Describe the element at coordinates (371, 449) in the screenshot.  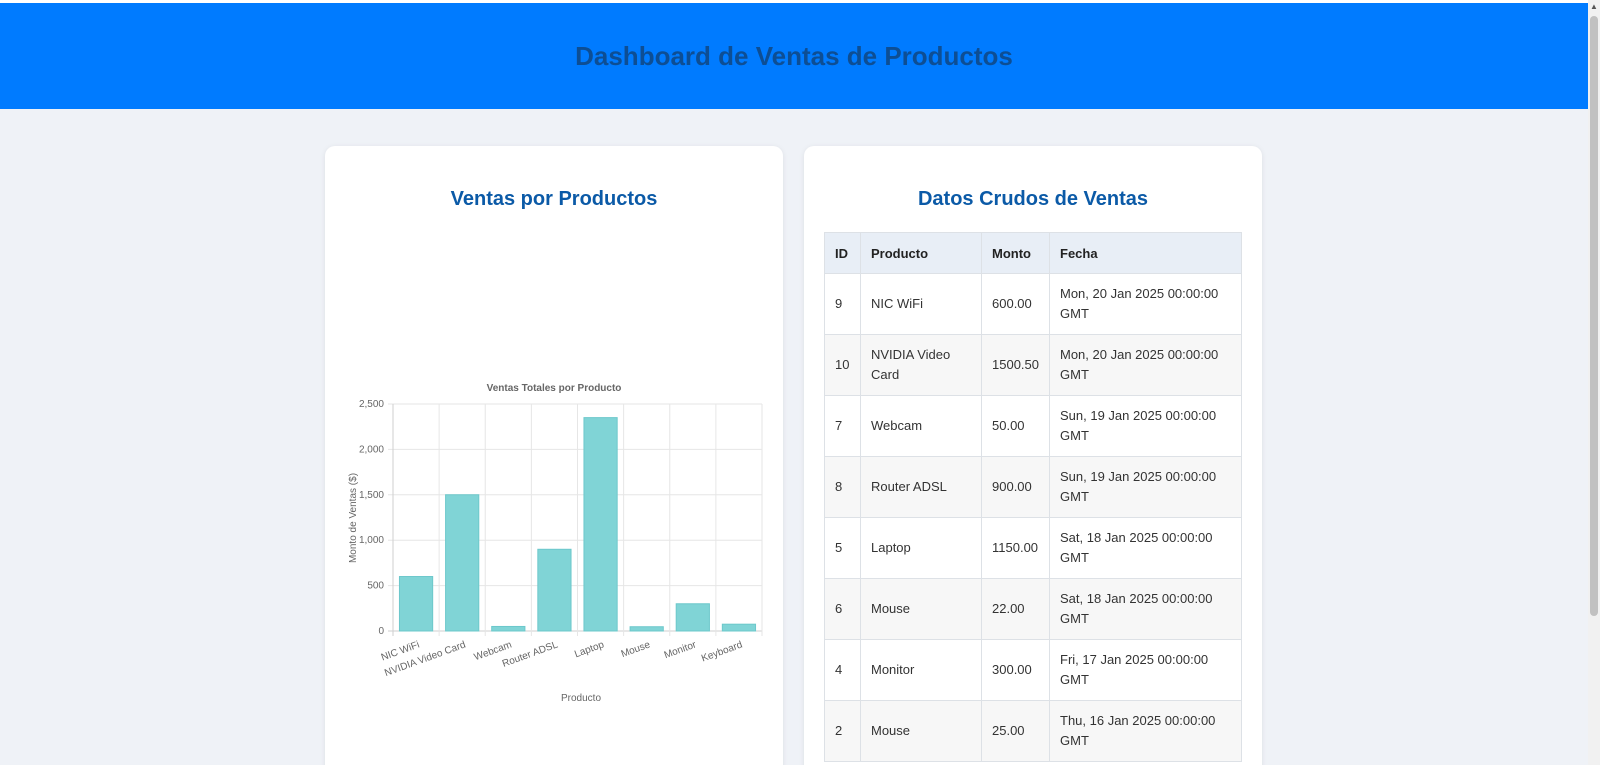
I see `y-tick-label: 2,000` at that location.